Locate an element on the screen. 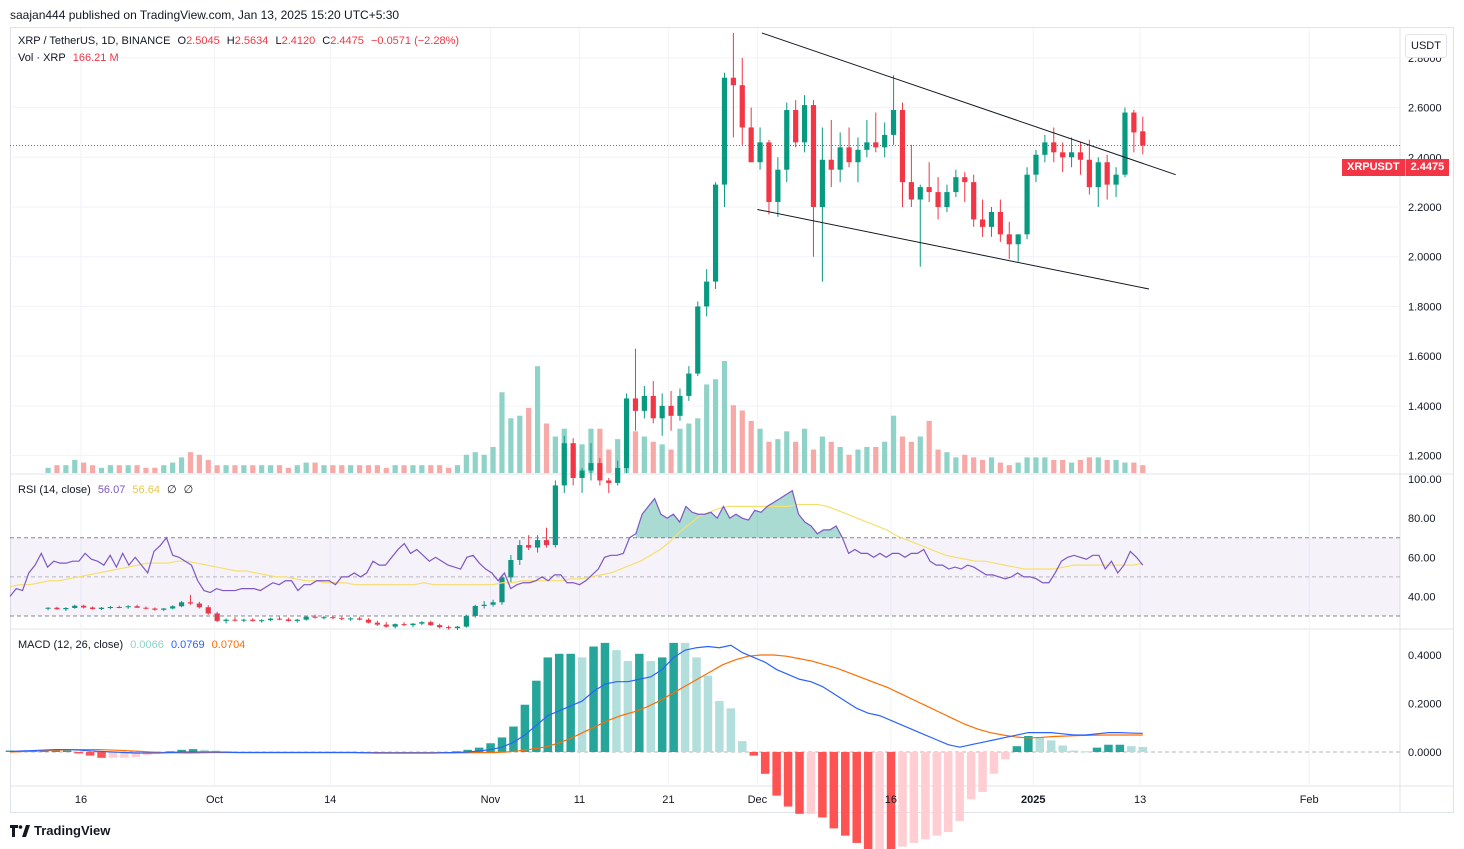 The height and width of the screenshot is (849, 1464). macd-line is located at coordinates (576, 699).